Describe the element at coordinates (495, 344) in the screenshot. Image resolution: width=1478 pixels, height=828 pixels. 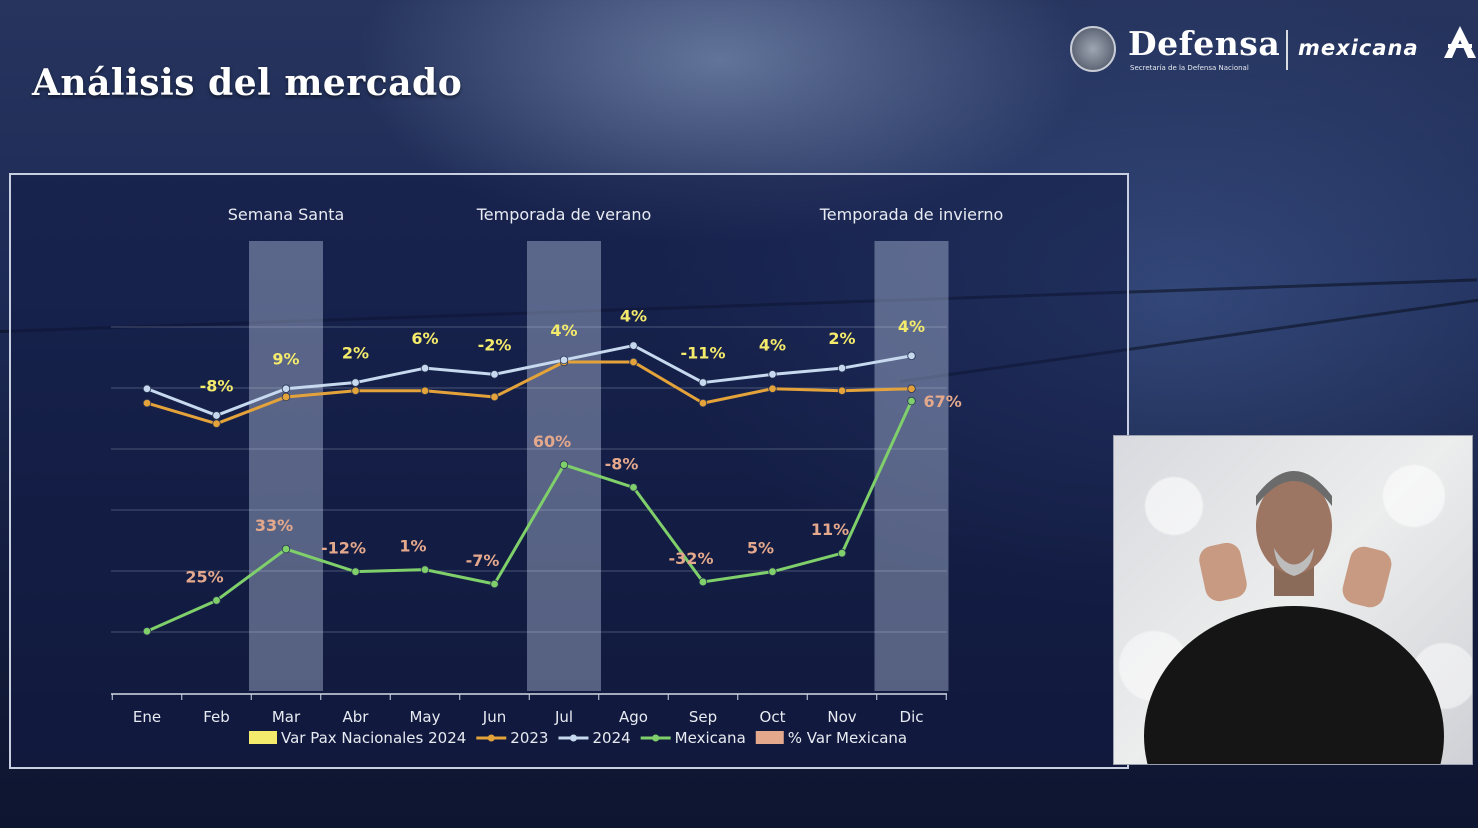
I see `var-pax-label: -2%` at that location.